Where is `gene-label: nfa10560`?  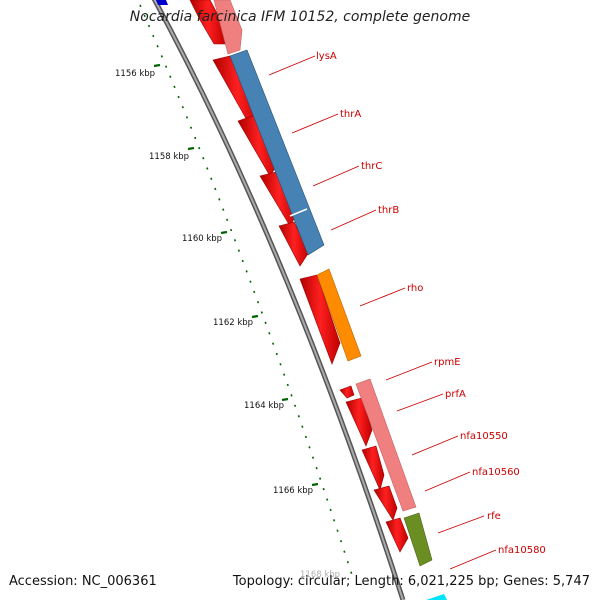
gene-label: nfa10560 is located at coordinates (496, 472).